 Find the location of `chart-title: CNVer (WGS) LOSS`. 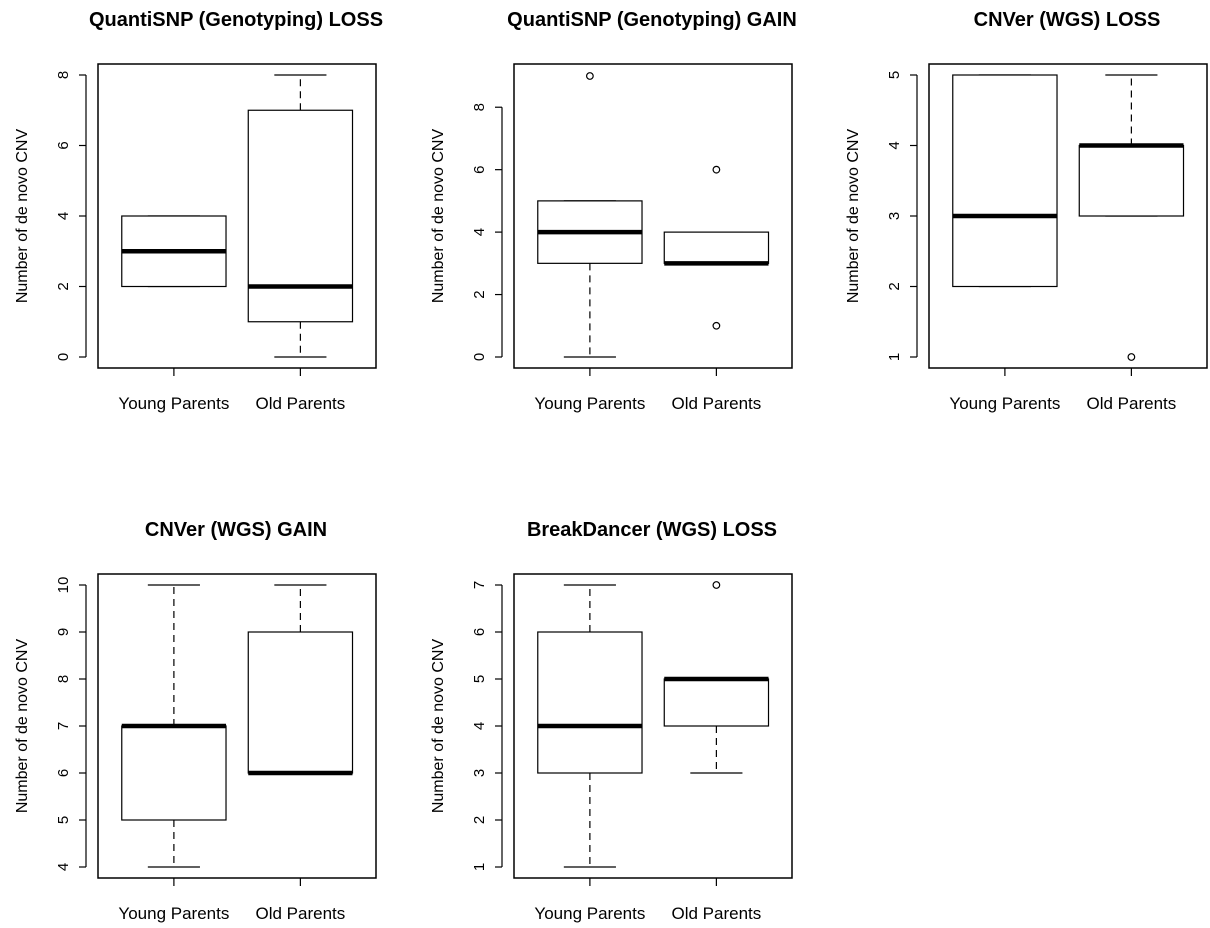

chart-title: CNVer (WGS) LOSS is located at coordinates (1067, 20).